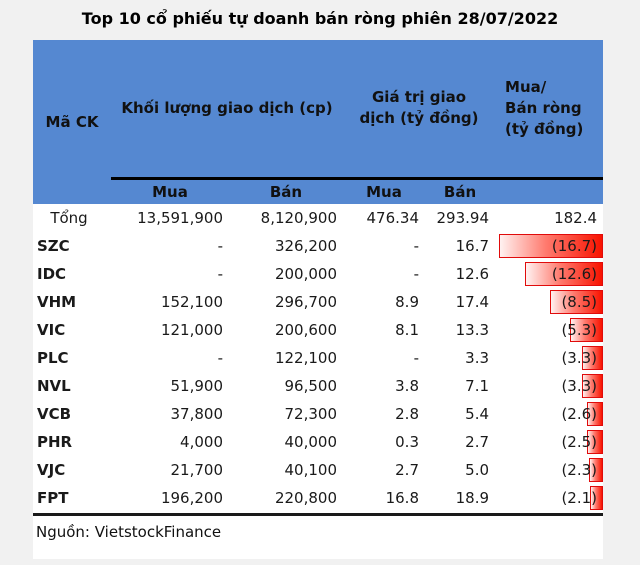 Image resolution: width=640 pixels, height=565 pixels. I want to click on cell-volume-sell: 8,120,900, so click(298, 218).